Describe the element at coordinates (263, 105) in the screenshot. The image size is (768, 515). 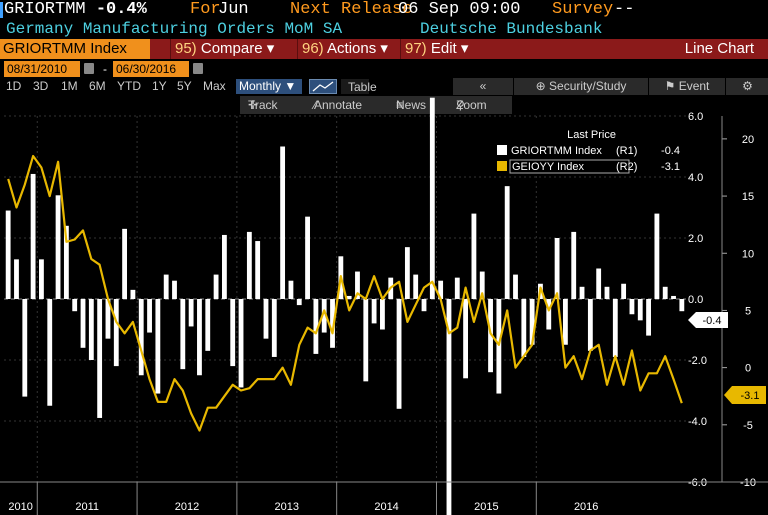
I see `track-label: Track` at that location.